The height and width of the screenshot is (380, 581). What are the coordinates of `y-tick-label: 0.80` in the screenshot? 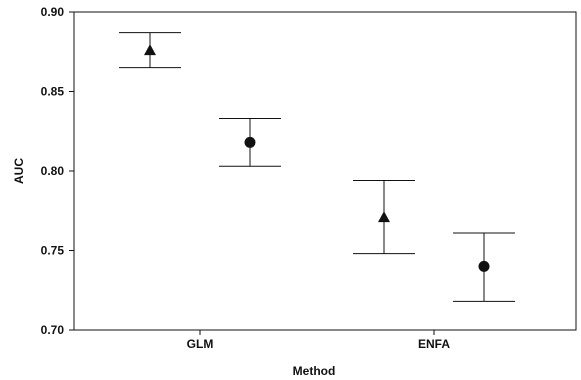 It's located at (53, 171).